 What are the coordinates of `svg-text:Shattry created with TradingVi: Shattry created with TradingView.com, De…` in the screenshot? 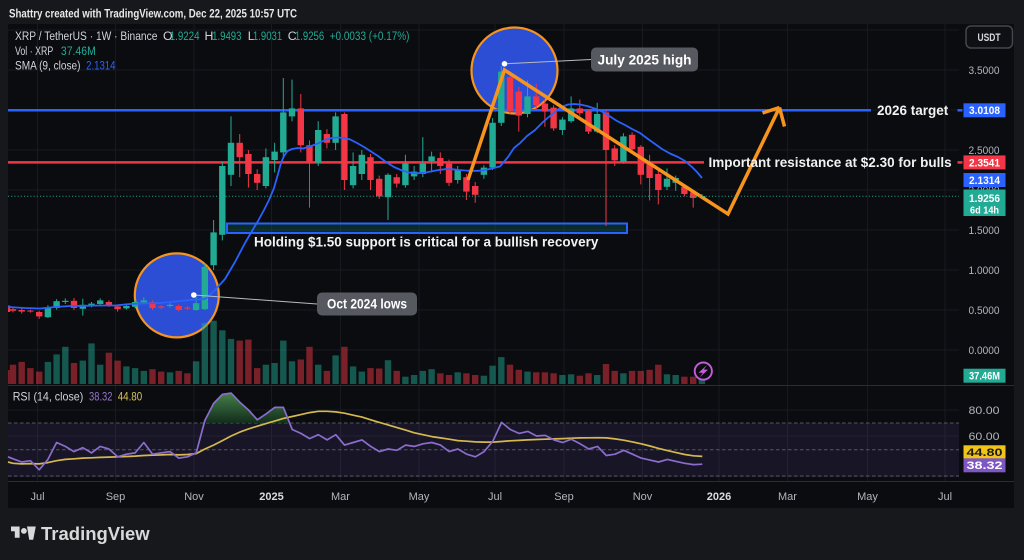 It's located at (153, 14).